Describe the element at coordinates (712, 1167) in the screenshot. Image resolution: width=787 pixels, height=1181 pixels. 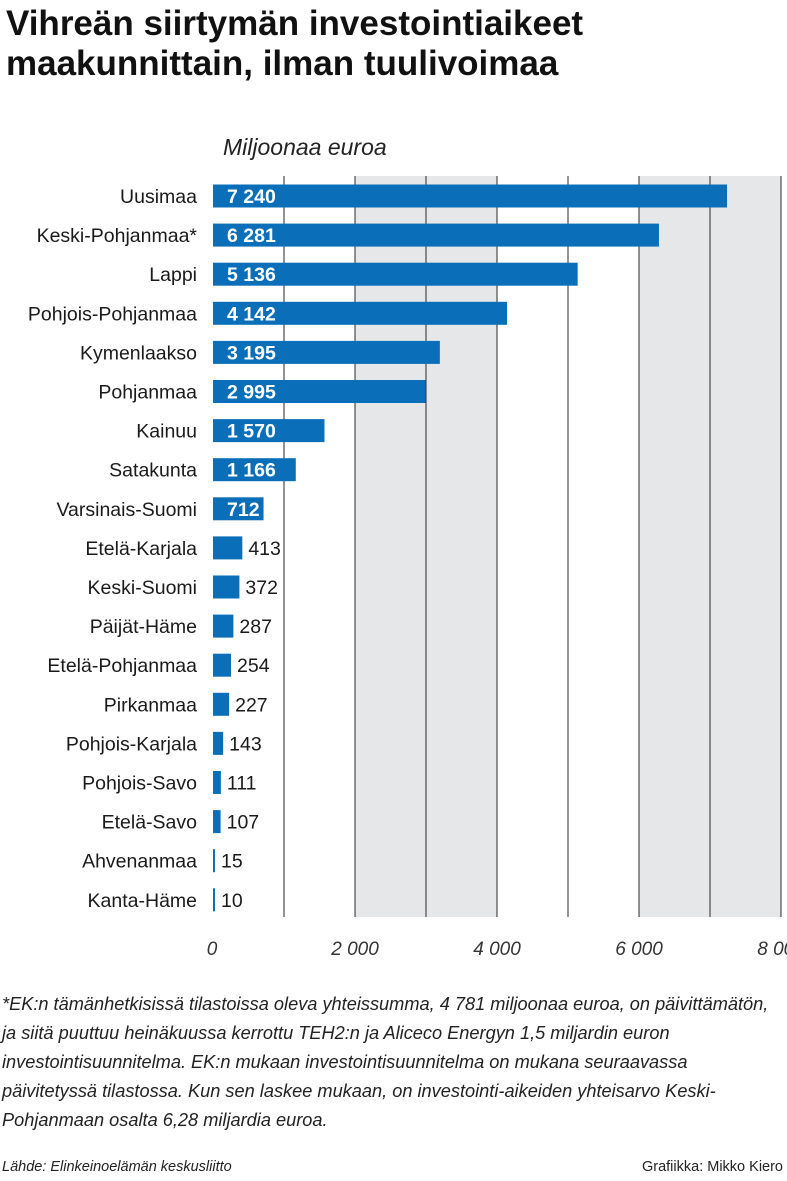
I see `credit-text: Grafiikka: Mikko Kiero` at that location.